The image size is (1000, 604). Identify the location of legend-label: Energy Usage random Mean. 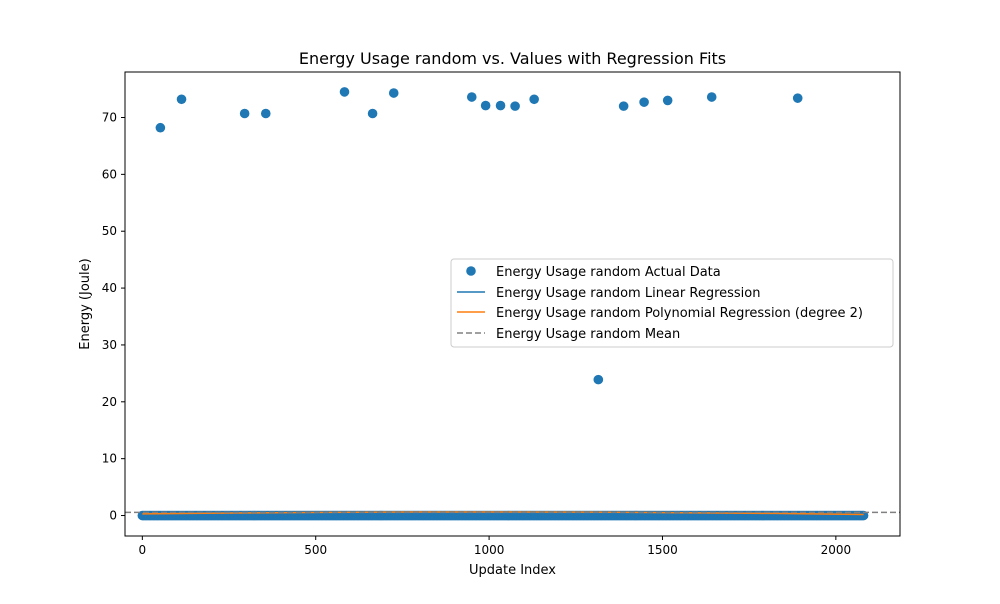
(588, 334).